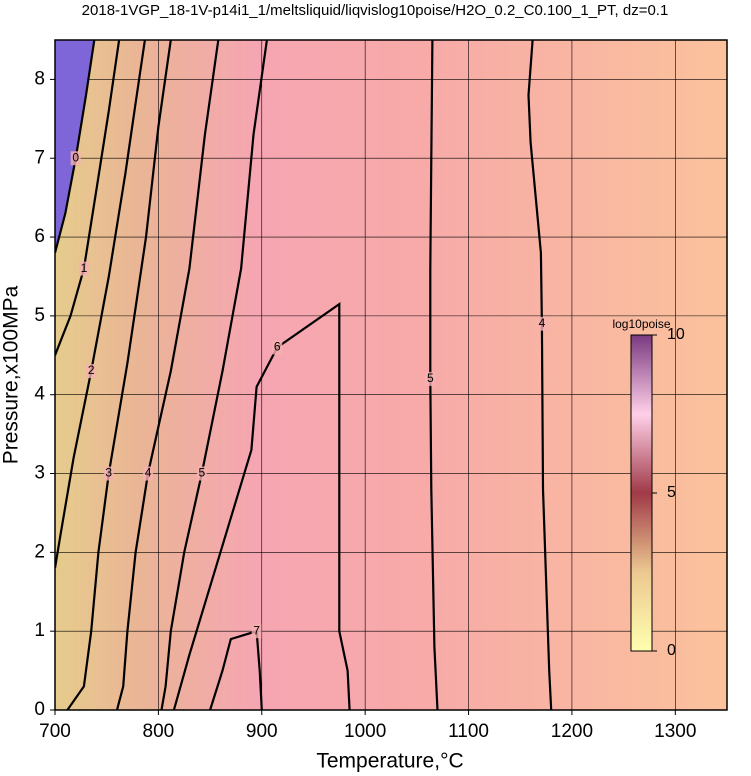 The image size is (751, 776). I want to click on y-tick-label: 6, so click(39, 236).